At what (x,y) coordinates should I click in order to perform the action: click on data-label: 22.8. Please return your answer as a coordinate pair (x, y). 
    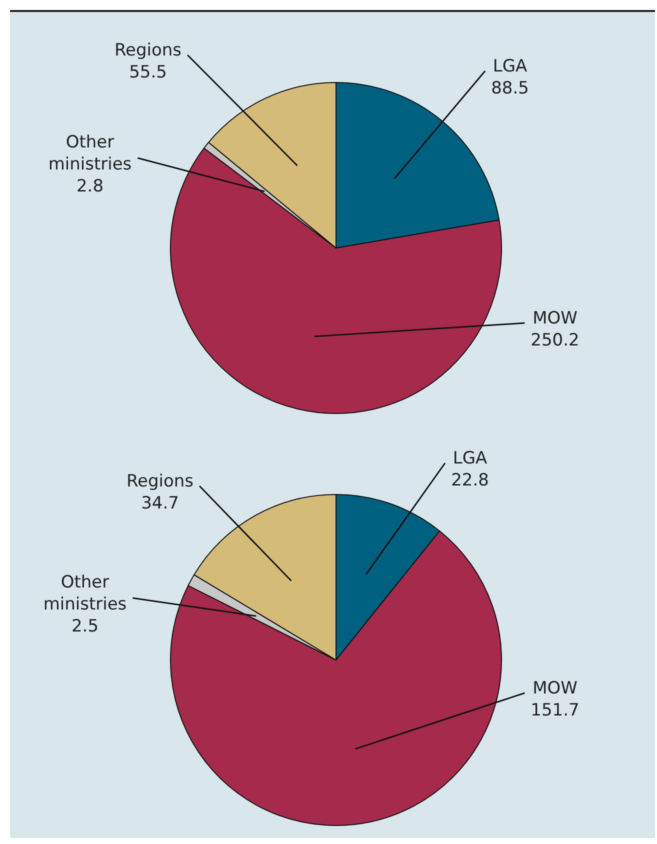
    Looking at the image, I should click on (470, 480).